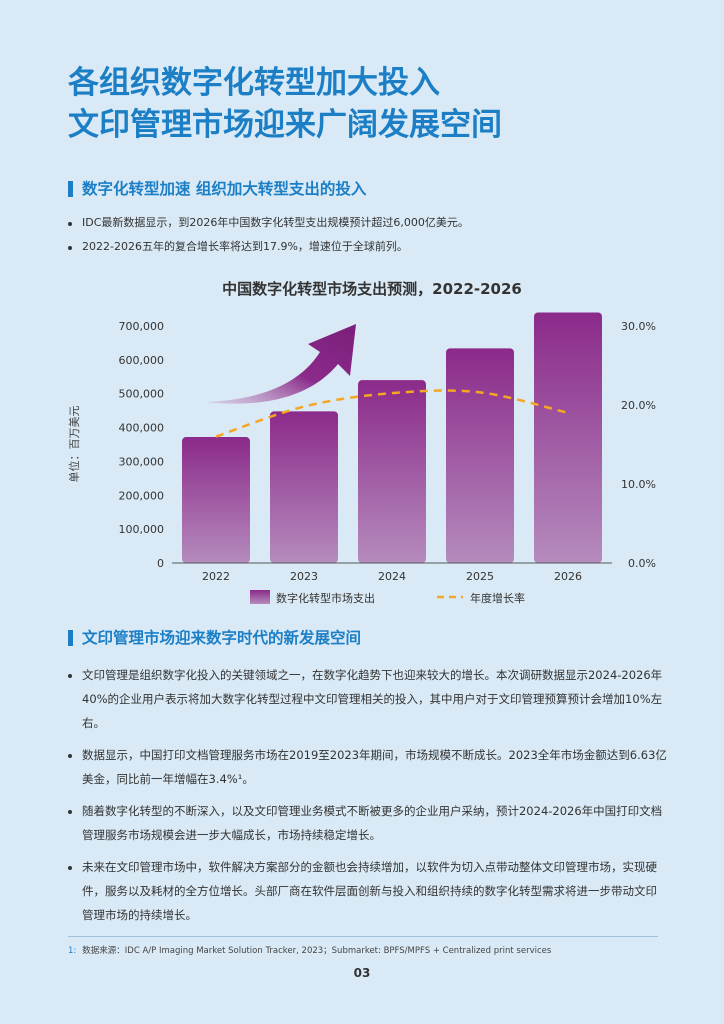 The height and width of the screenshot is (1024, 724). What do you see at coordinates (642, 563) in the screenshot?
I see `y2-tick-label: 0.0%` at bounding box center [642, 563].